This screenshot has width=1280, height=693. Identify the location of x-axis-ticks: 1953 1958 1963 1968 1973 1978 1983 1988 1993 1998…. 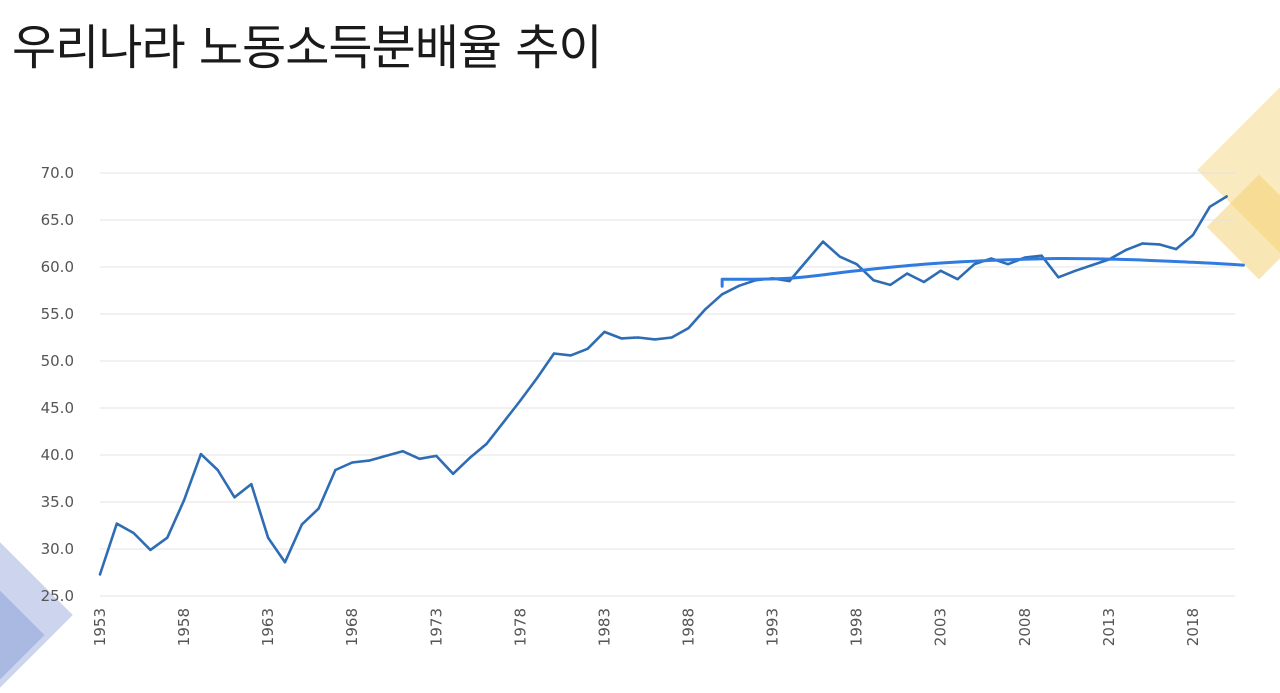
(646, 627).